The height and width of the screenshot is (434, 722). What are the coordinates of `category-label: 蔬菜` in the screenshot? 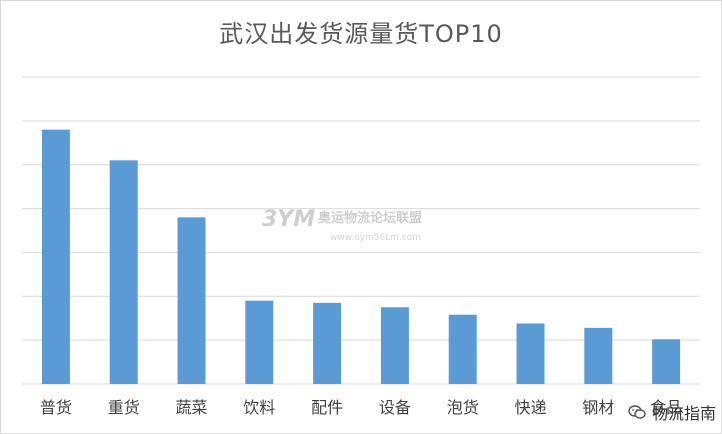 It's located at (191, 407).